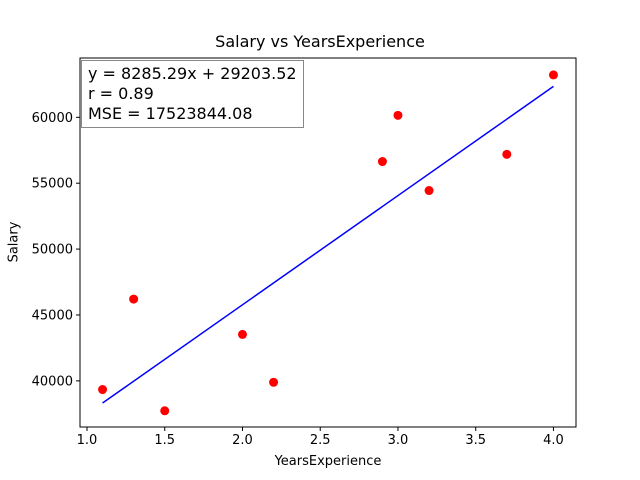 Image resolution: width=640 pixels, height=480 pixels. I want to click on x-tick-label: 2.0, so click(242, 440).